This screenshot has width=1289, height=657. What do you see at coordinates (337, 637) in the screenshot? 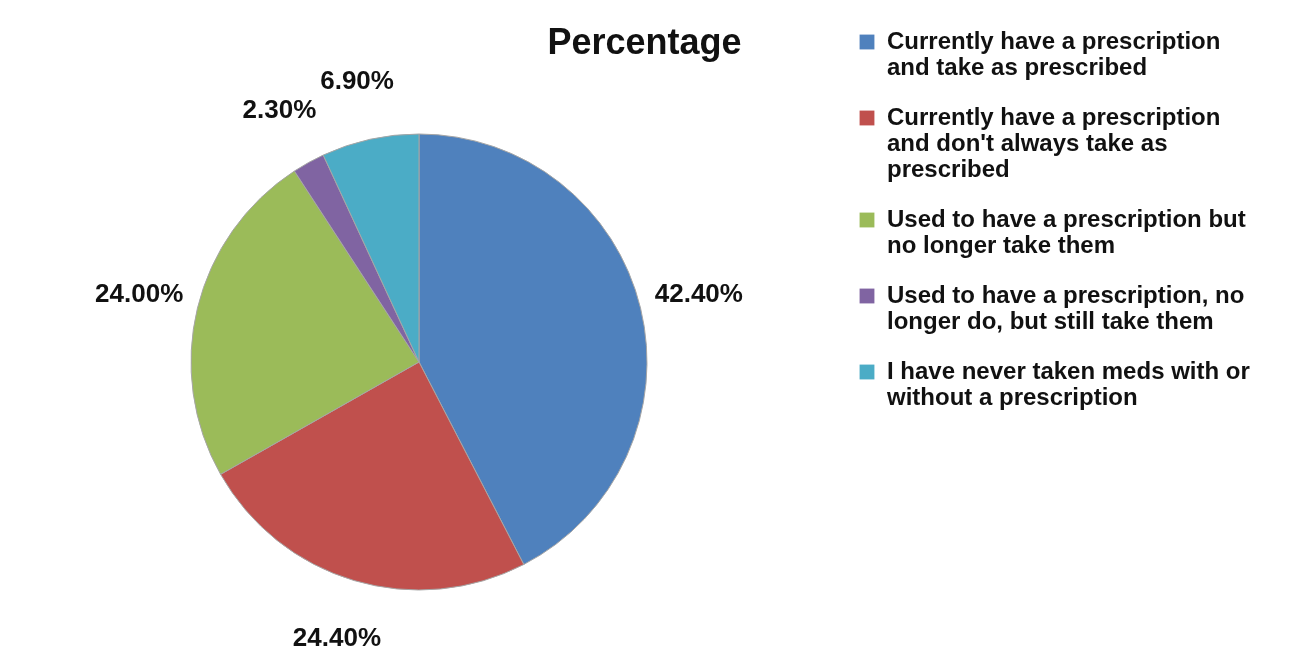
I see `data-label: 24.40%` at bounding box center [337, 637].